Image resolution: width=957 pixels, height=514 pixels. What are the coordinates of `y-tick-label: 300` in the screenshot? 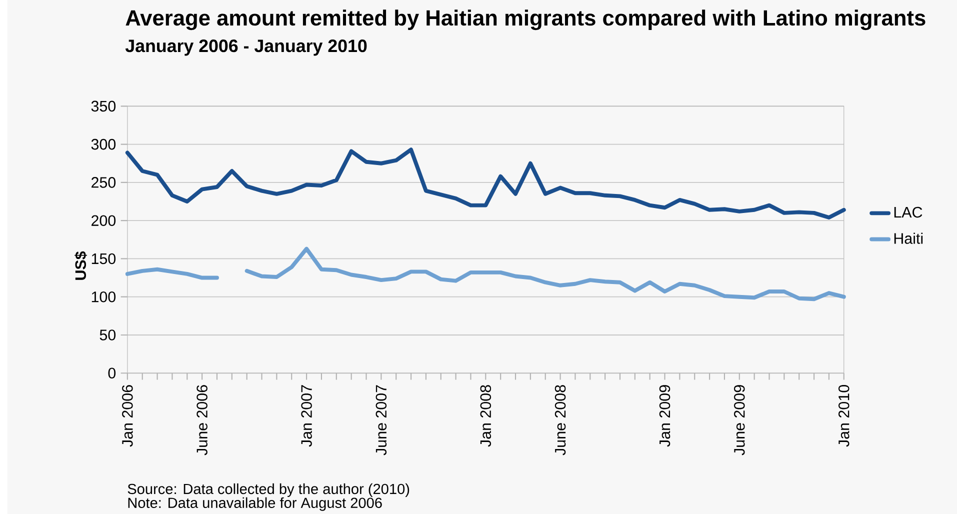 It's located at (103, 144).